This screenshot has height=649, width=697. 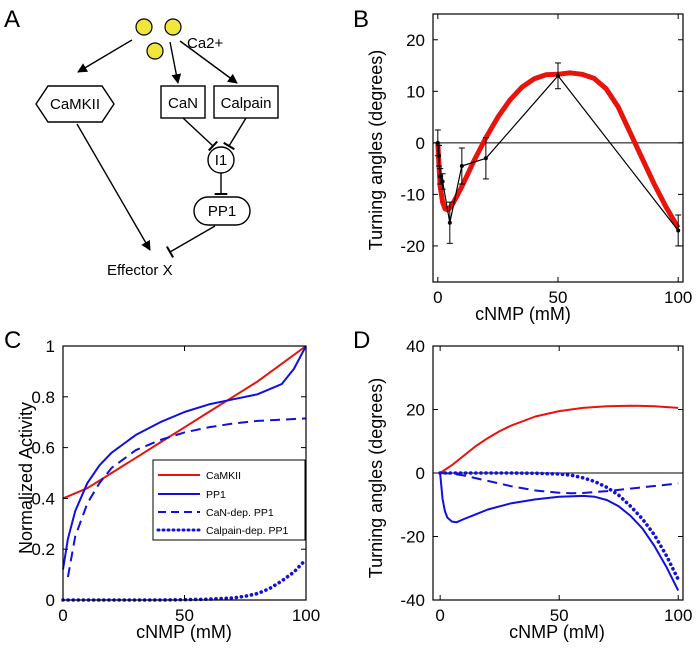 I want to click on chart-d-ylabel: Turning angles (degrees), so click(x=376, y=478).